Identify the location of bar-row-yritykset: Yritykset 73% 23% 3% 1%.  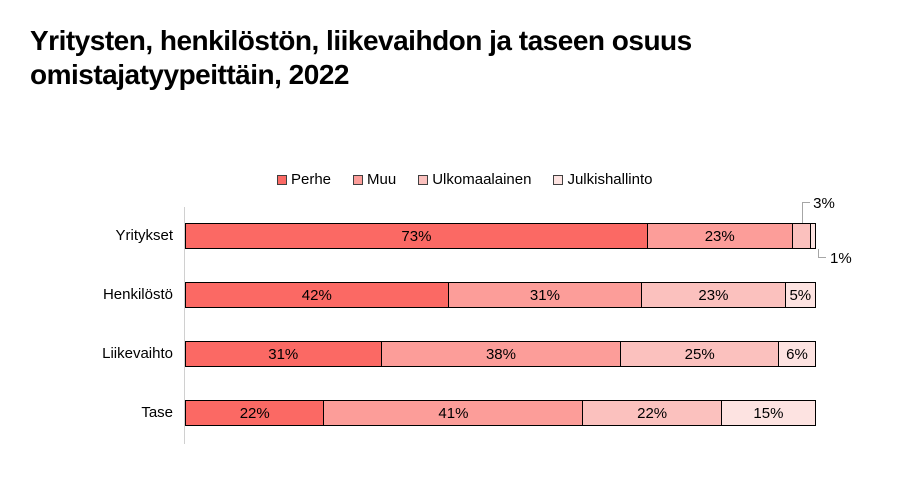
(483, 231).